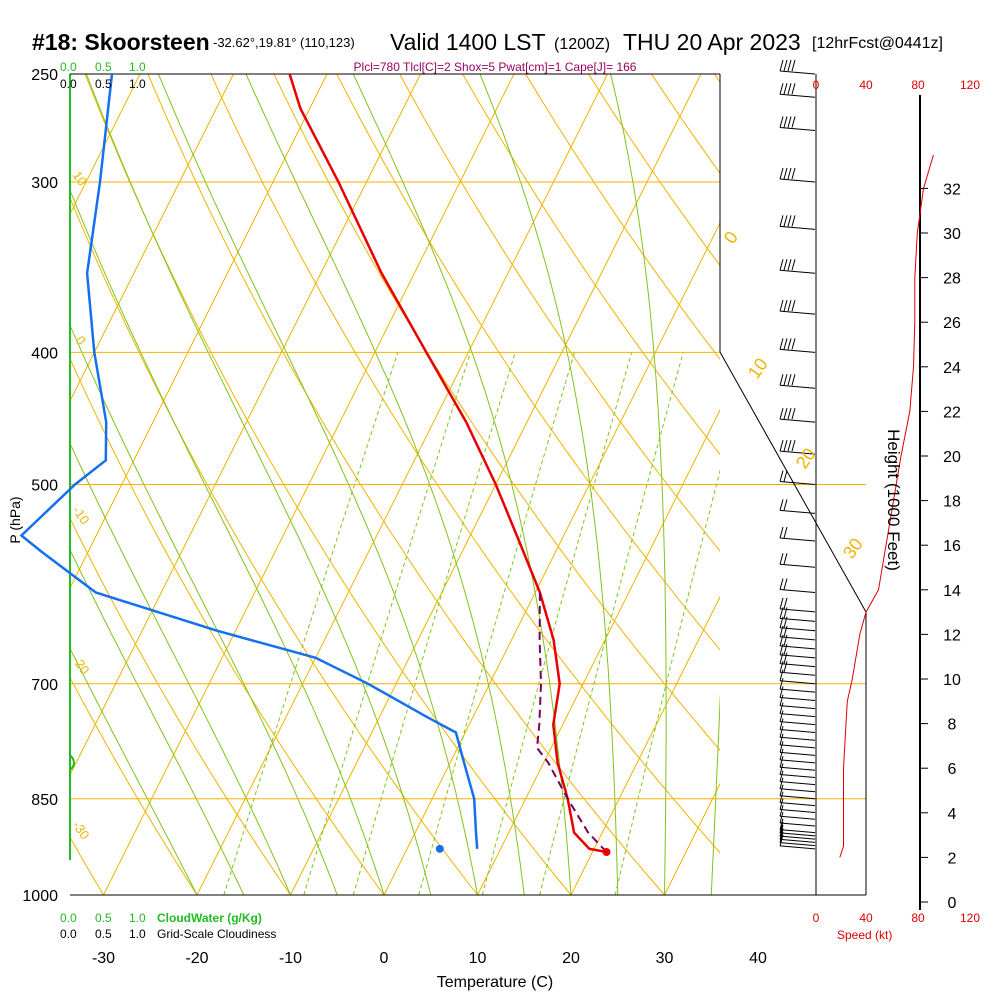 This screenshot has width=1000, height=1000. Describe the element at coordinates (877, 43) in the screenshot. I see `forecast-run: [12hrFcst@0441z]` at that location.